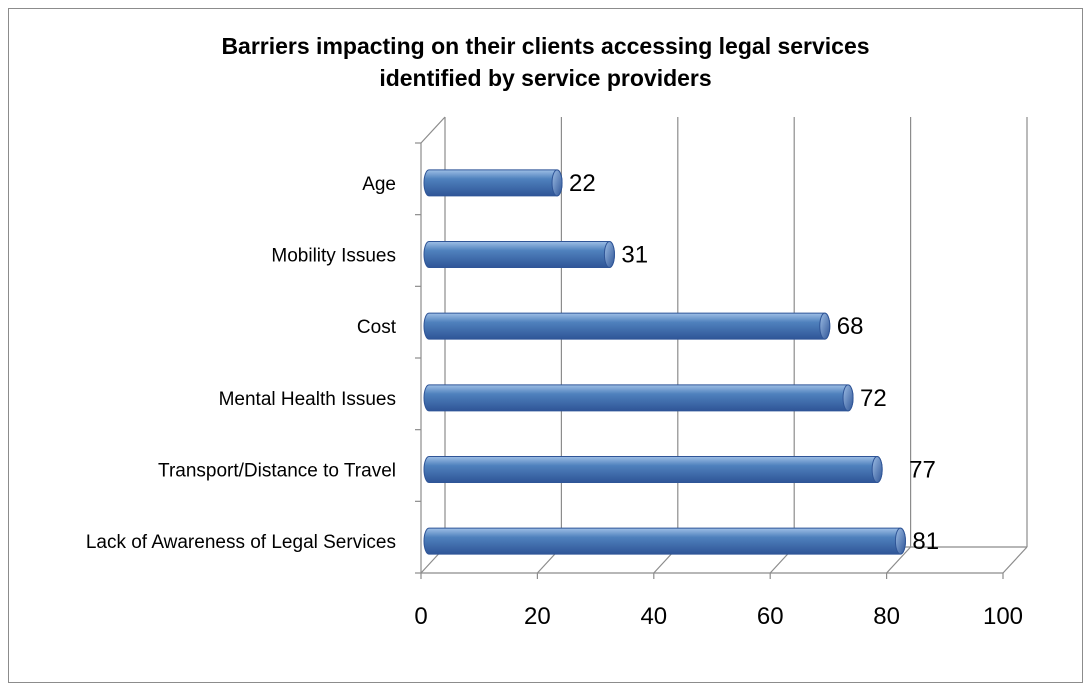  What do you see at coordinates (379, 184) in the screenshot?
I see `category-label: Age` at bounding box center [379, 184].